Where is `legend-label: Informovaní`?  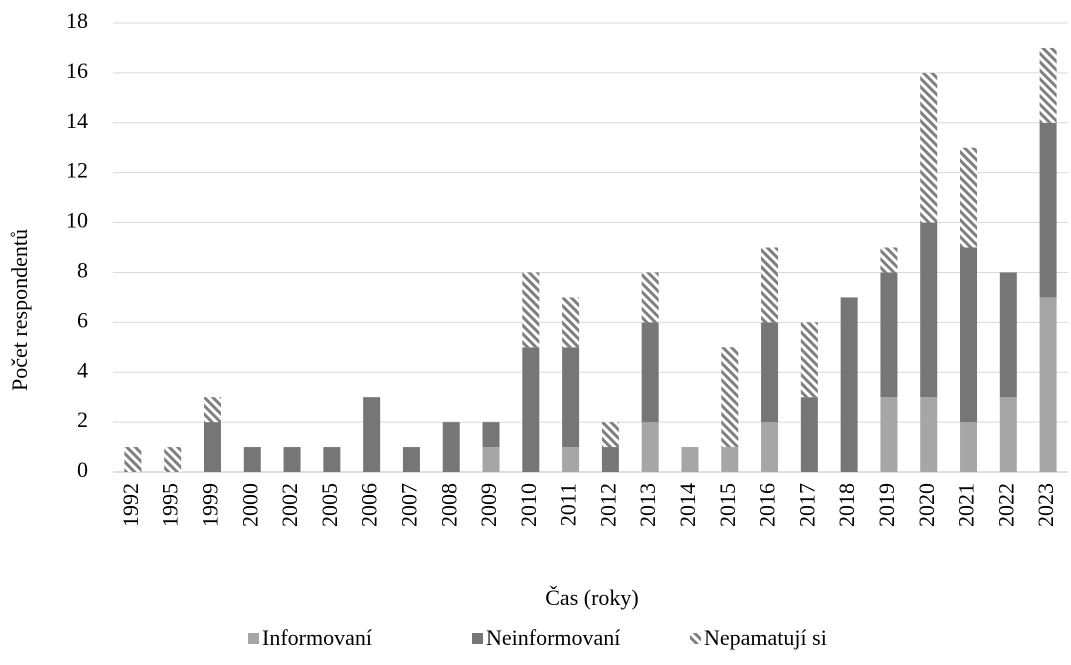
legend-label: Informovaní is located at coordinates (317, 637).